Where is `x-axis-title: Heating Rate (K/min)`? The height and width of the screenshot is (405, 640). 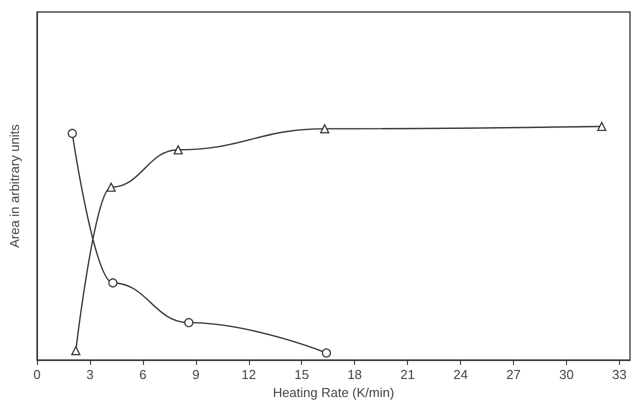 x-axis-title: Heating Rate (K/min) is located at coordinates (333, 392).